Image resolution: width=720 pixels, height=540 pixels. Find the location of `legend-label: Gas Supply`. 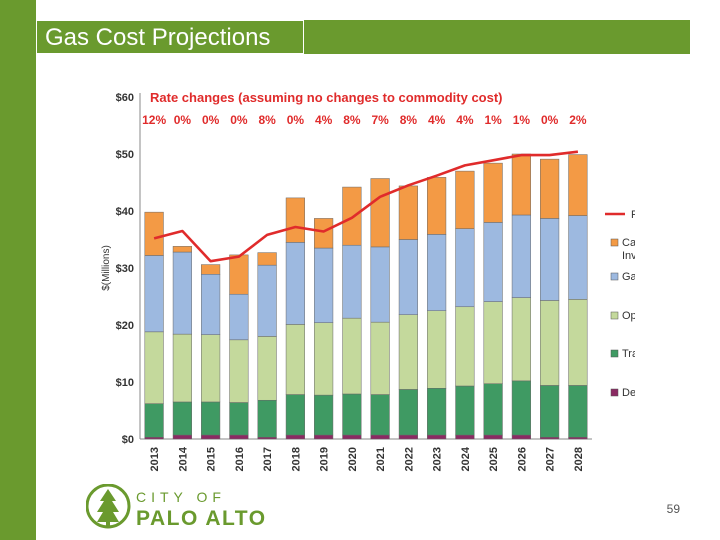

legend-label: Gas Supply is located at coordinates (628, 277).